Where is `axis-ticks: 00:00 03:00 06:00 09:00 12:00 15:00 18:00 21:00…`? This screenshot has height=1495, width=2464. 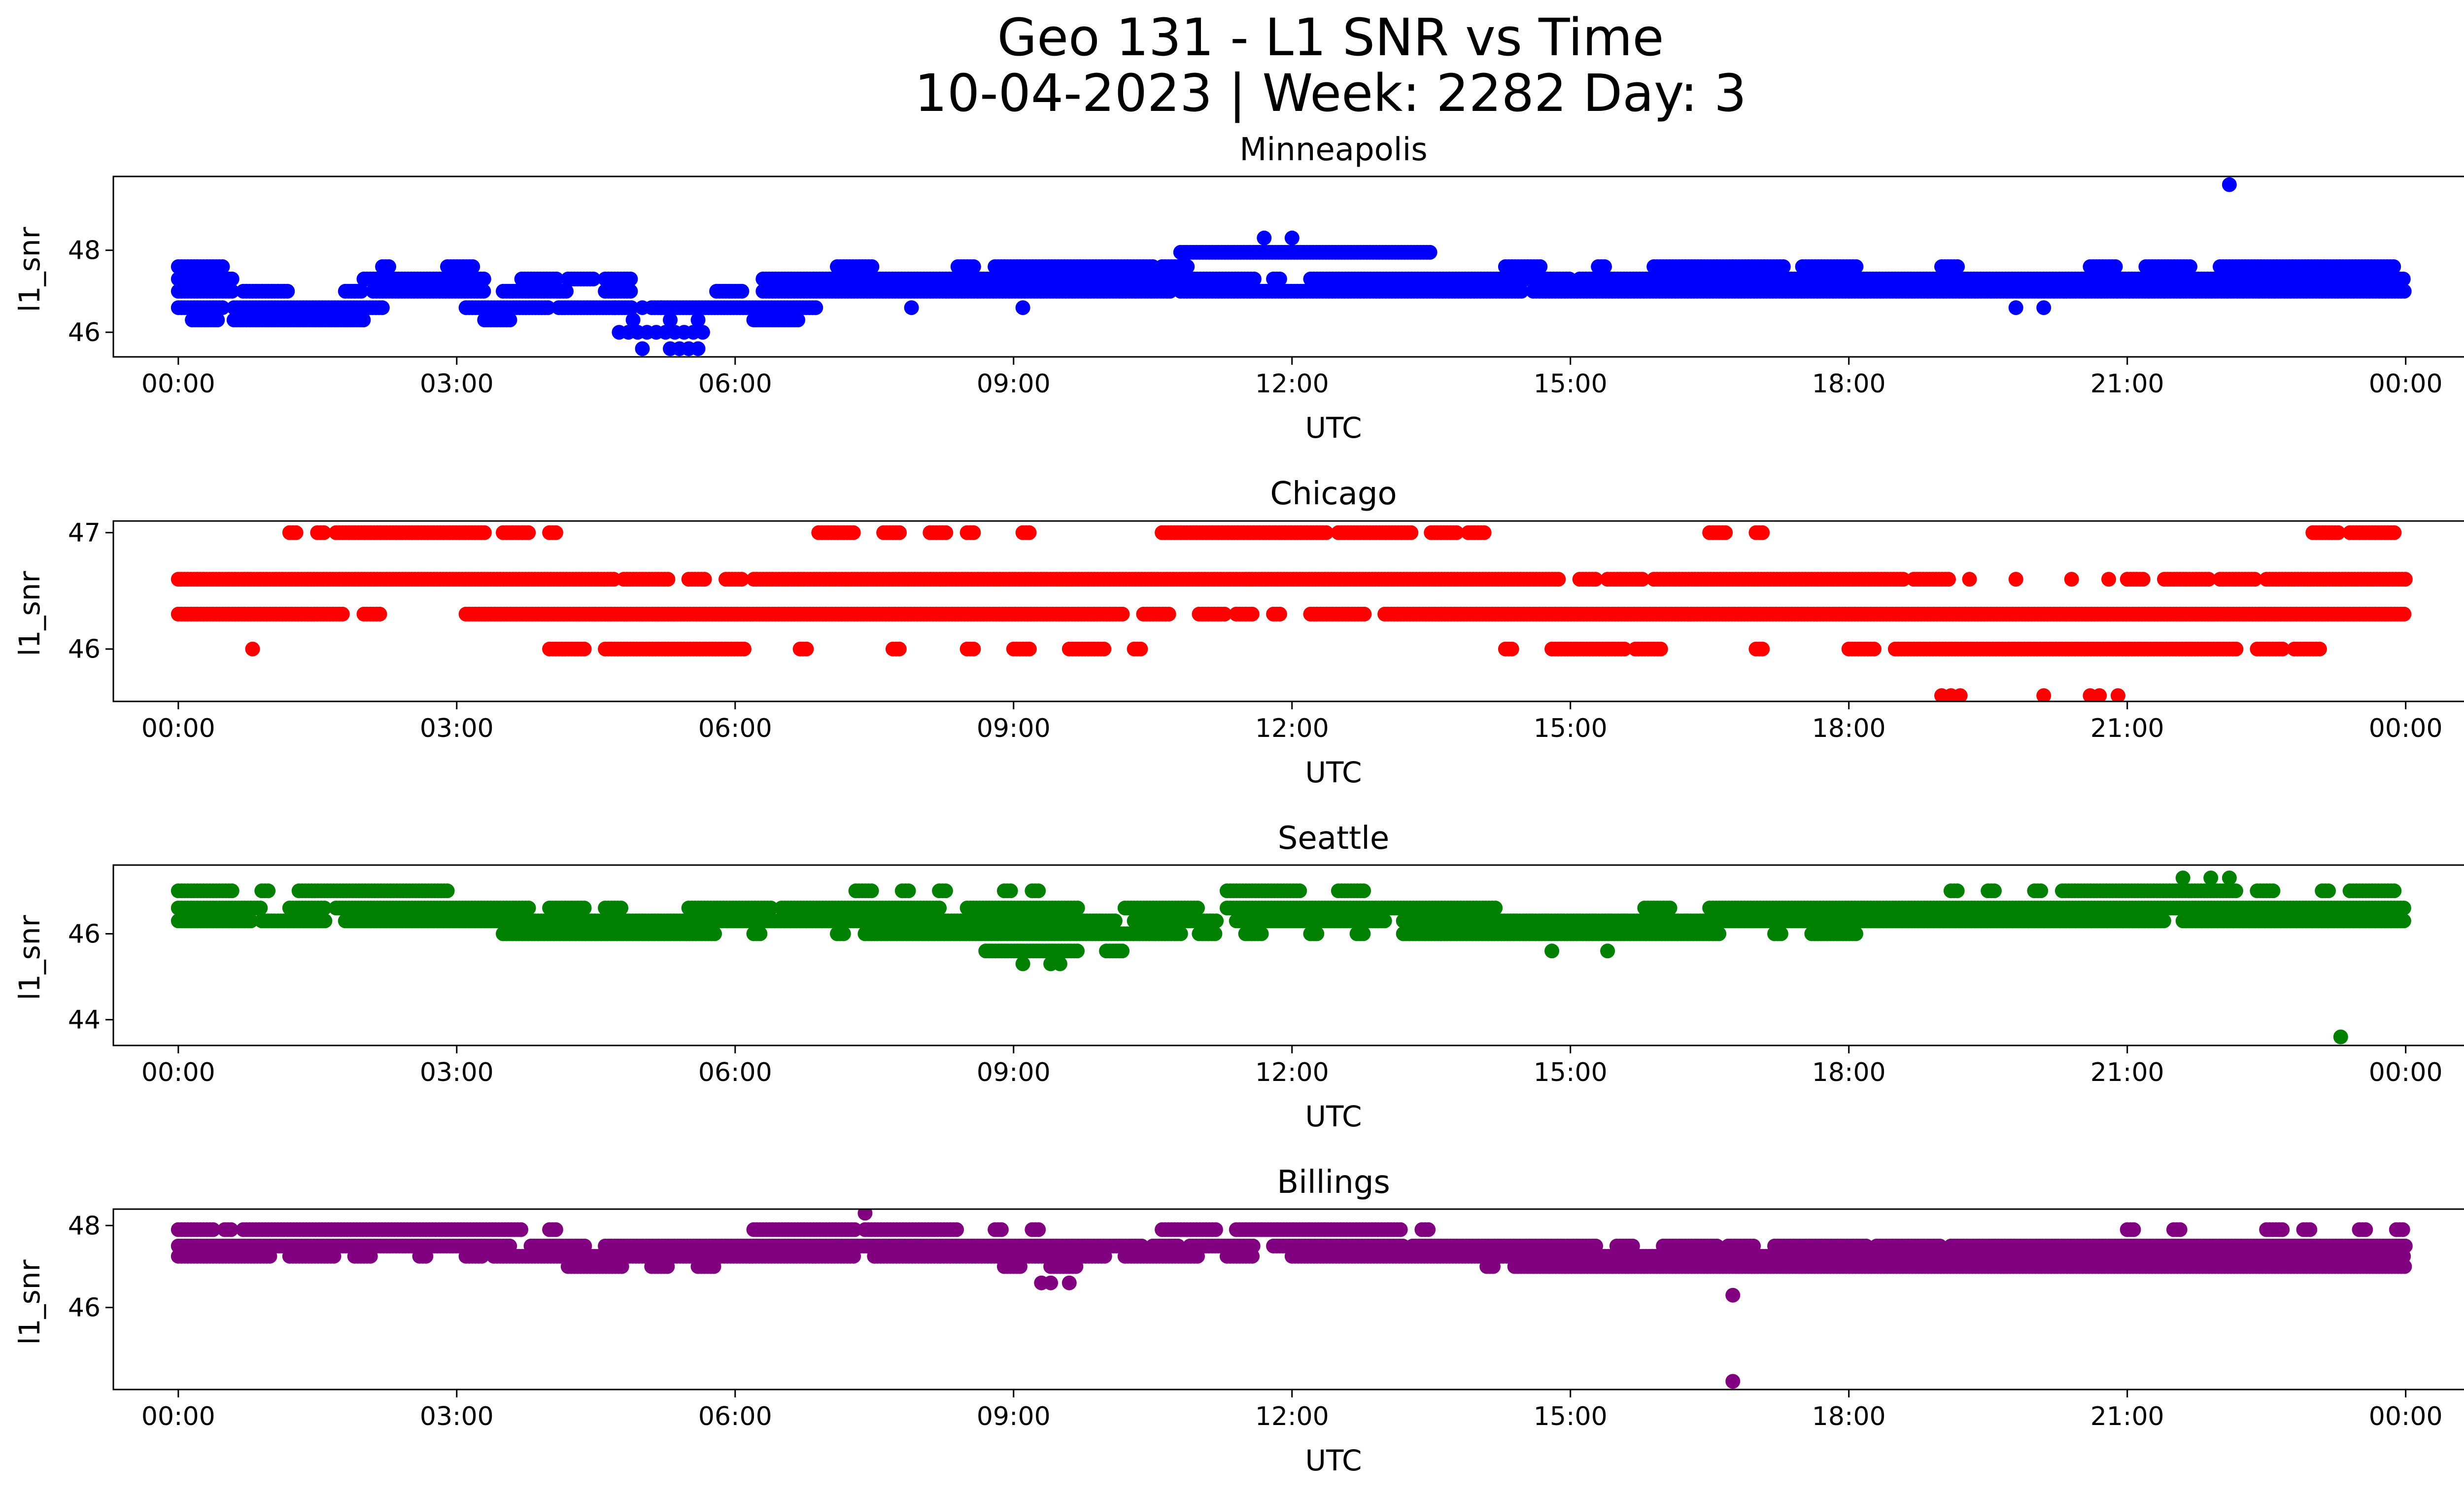 axis-ticks: 00:00 03:00 06:00 09:00 12:00 15:00 18:00 21:00… is located at coordinates (1266, 287).